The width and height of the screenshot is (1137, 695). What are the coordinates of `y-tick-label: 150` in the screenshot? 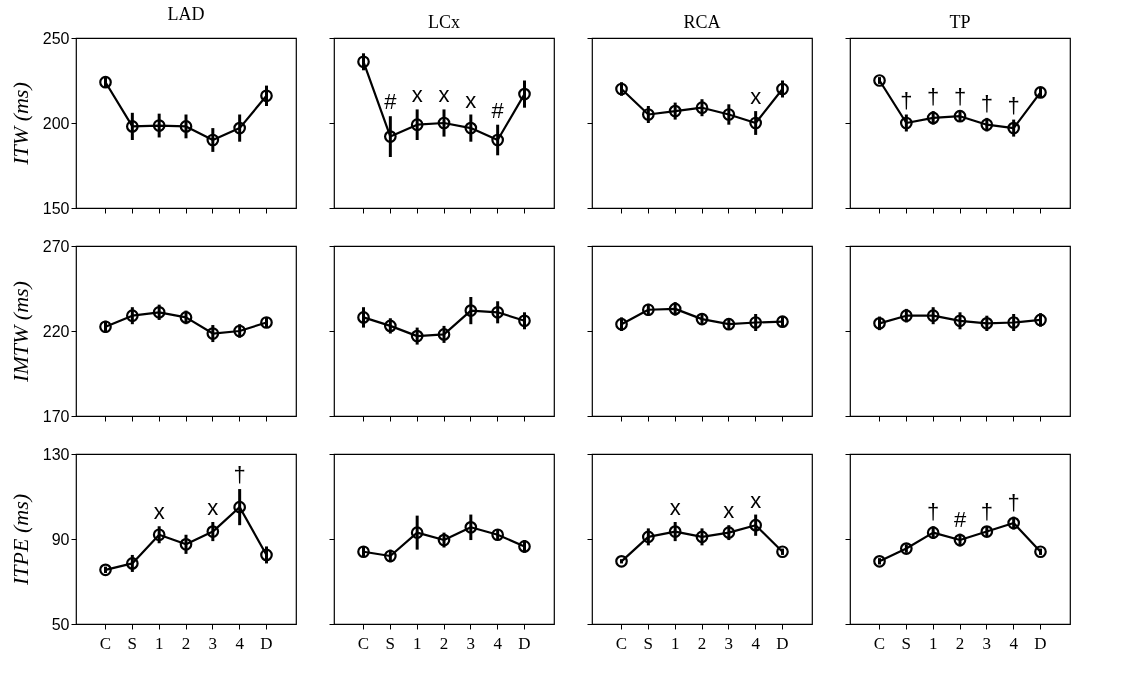 It's located at (56, 208).